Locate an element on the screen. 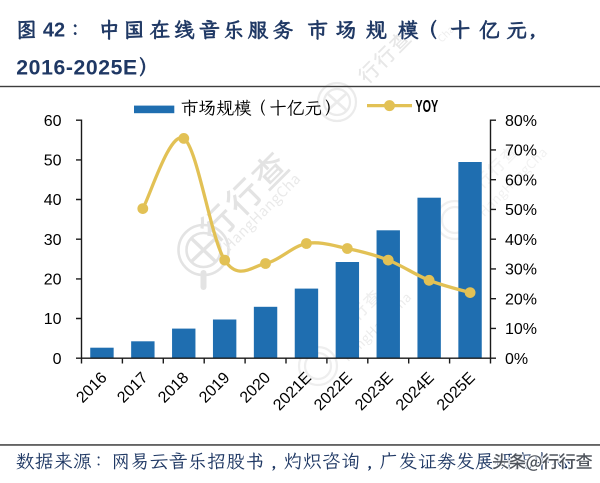 This screenshot has height=483, width=600. svg-text: 0 is located at coordinates (57, 359).